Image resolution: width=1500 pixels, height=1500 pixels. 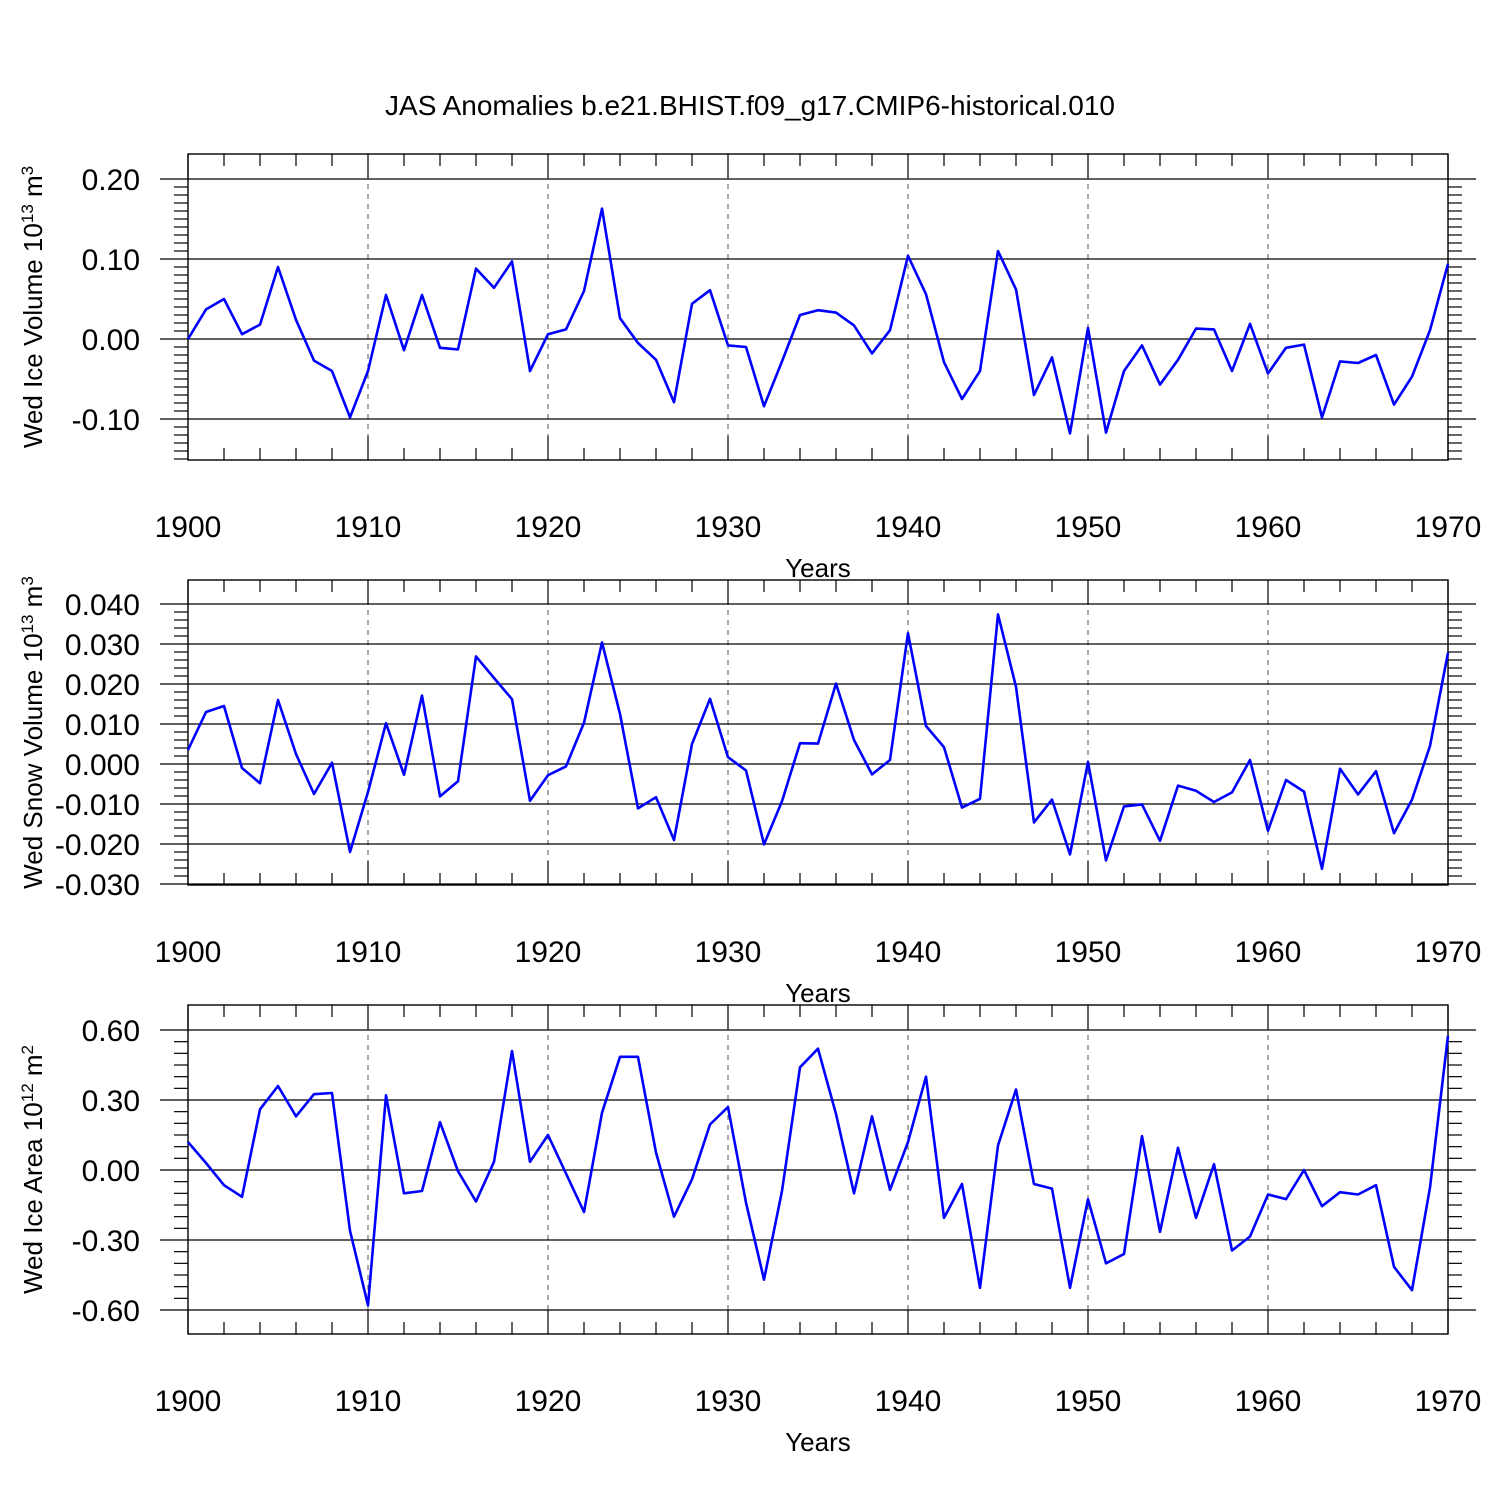 What do you see at coordinates (818, 321) in the screenshot?
I see `series-line-wed-ice-volume` at bounding box center [818, 321].